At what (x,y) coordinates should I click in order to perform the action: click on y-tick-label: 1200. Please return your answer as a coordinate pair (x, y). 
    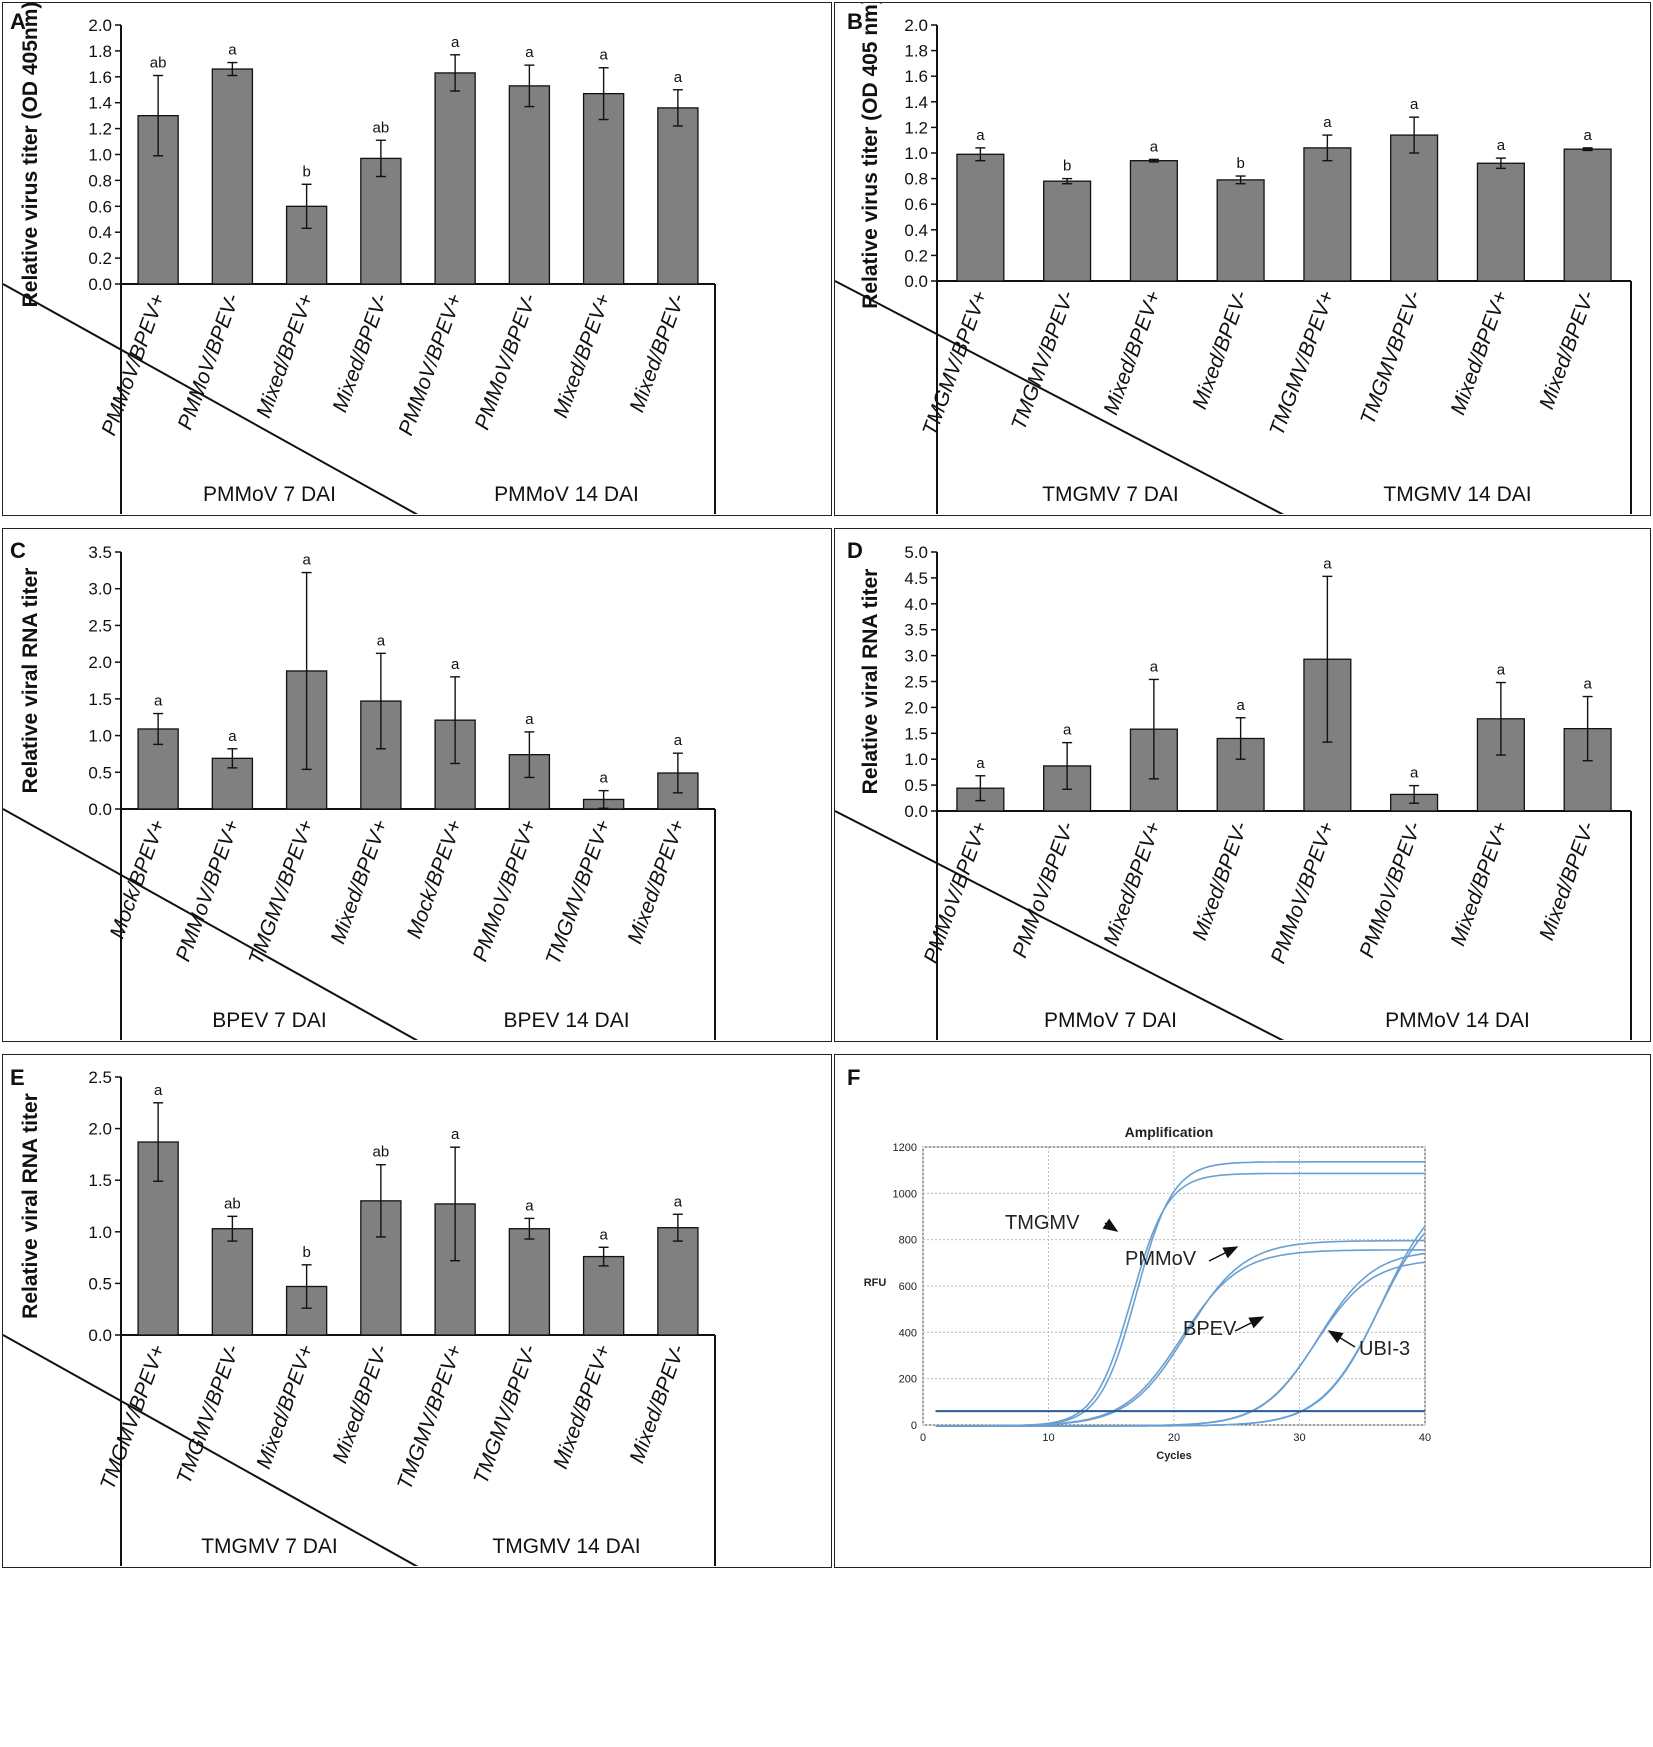
    Looking at the image, I should click on (905, 1148).